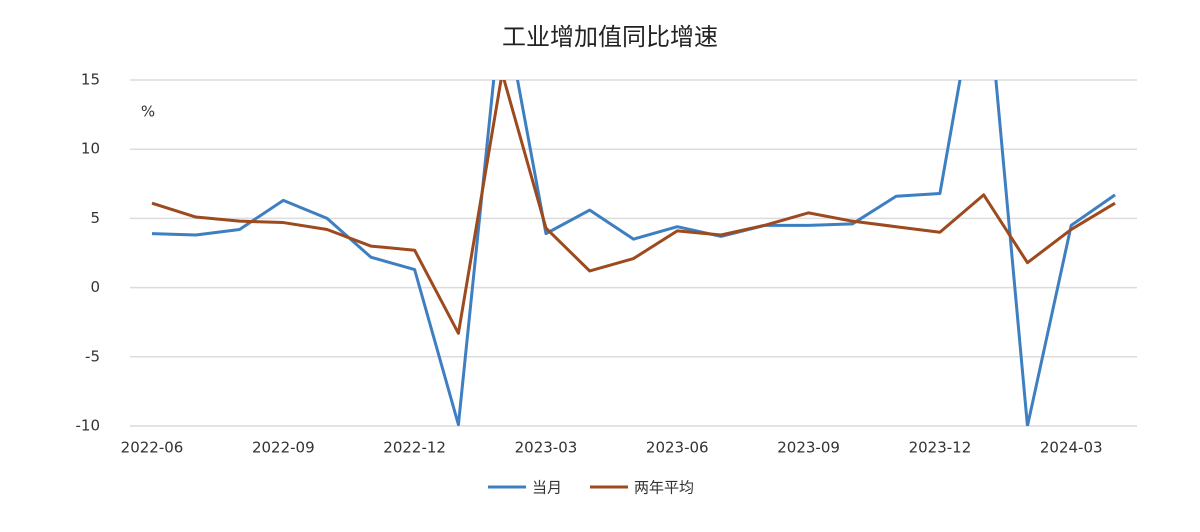 This screenshot has height=532, width=1200. What do you see at coordinates (664, 488) in the screenshot?
I see `legend-label: 两年平均` at bounding box center [664, 488].